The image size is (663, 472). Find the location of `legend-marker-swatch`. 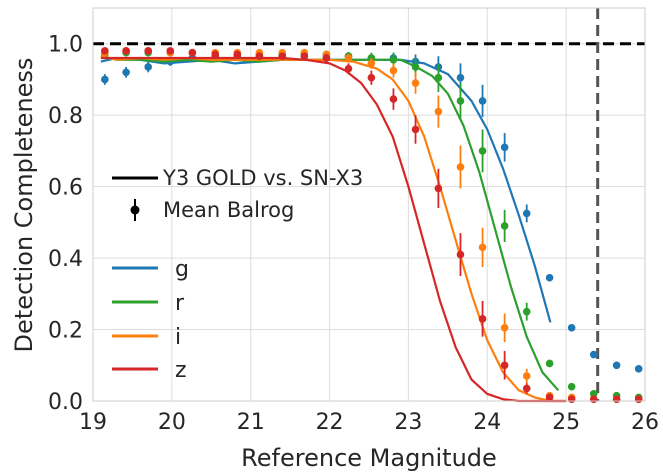

legend-marker-swatch is located at coordinates (135, 210).